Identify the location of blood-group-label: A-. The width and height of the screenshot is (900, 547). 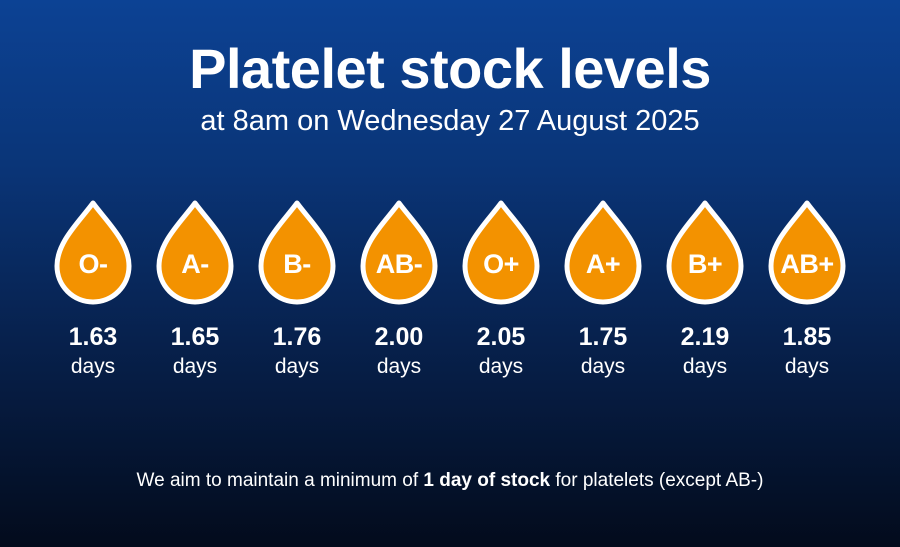
(195, 264).